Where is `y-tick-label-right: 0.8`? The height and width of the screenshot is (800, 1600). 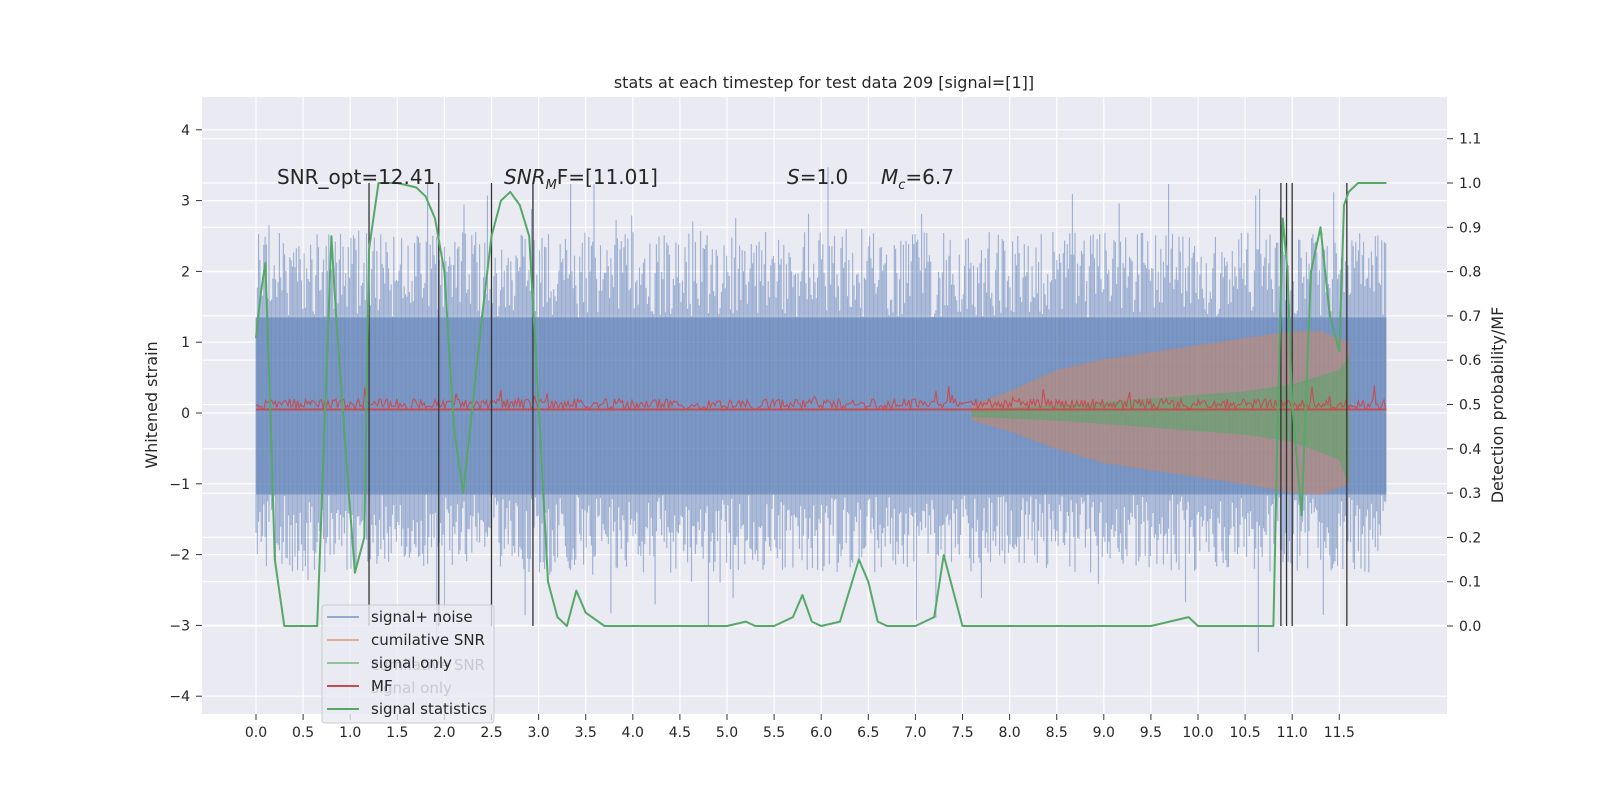 y-tick-label-right: 0.8 is located at coordinates (1470, 273).